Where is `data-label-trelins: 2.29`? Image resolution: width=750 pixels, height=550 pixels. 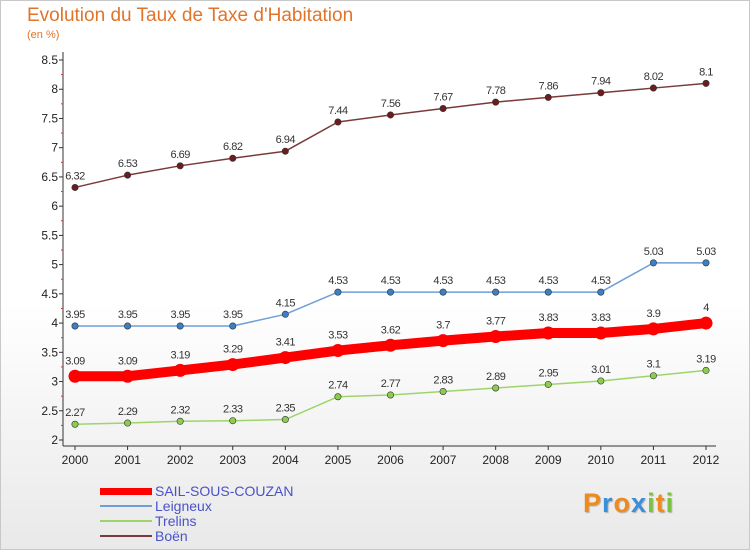
data-label-trelins: 2.29 is located at coordinates (128, 412).